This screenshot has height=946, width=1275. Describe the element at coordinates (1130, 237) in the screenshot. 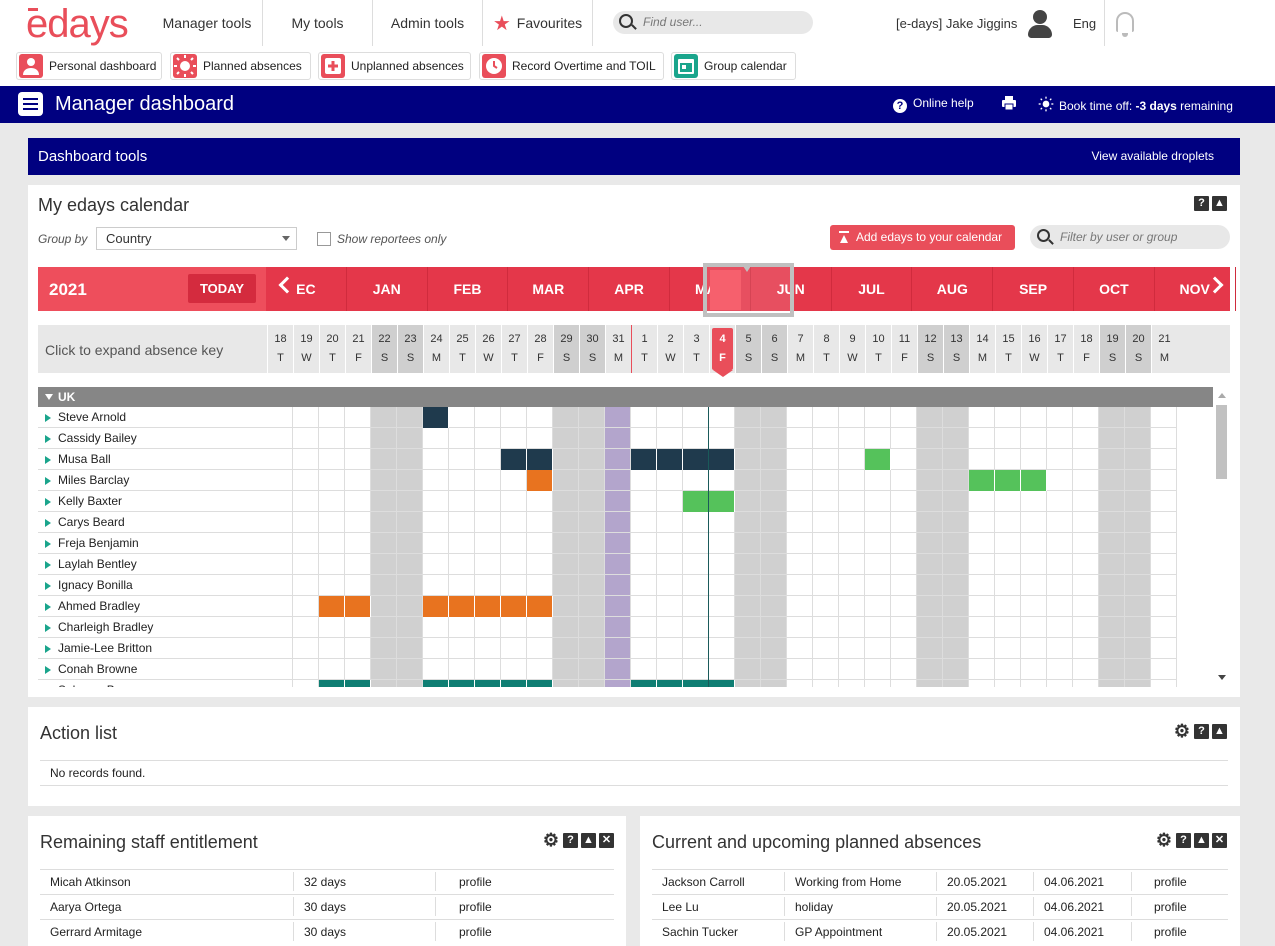

I see `filter-input: Filter by user or group` at that location.